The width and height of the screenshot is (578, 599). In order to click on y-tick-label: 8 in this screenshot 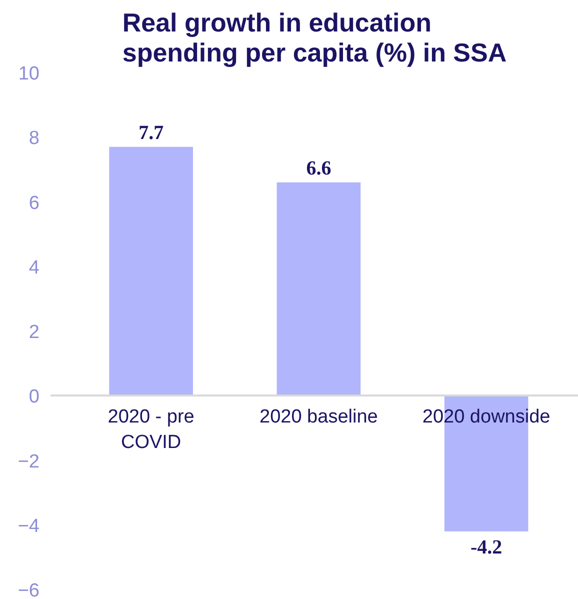, I will do `click(34, 139)`.